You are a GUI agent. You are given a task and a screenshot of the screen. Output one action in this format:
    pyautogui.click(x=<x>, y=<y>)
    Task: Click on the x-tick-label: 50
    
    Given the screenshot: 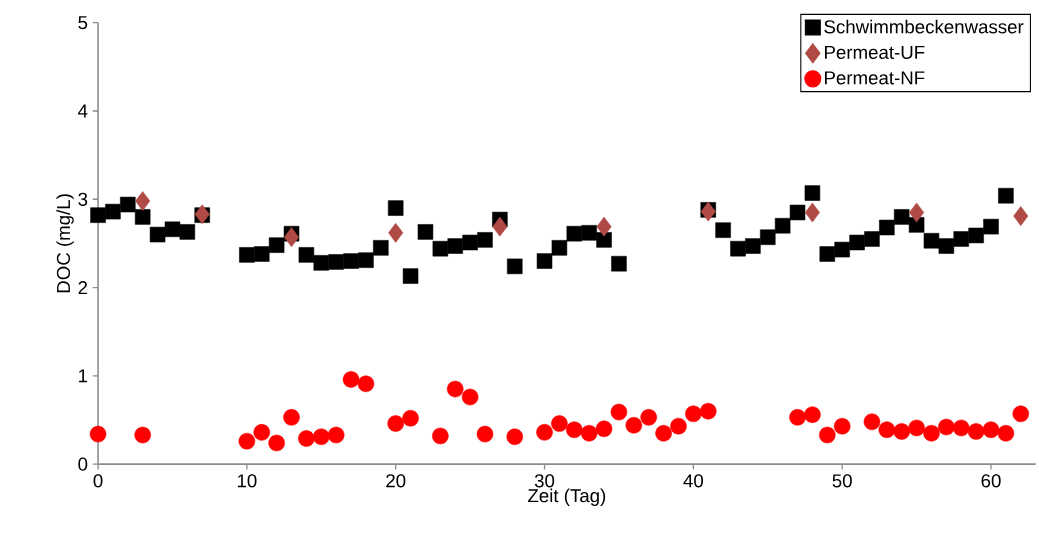 What is the action you would take?
    pyautogui.click(x=842, y=481)
    